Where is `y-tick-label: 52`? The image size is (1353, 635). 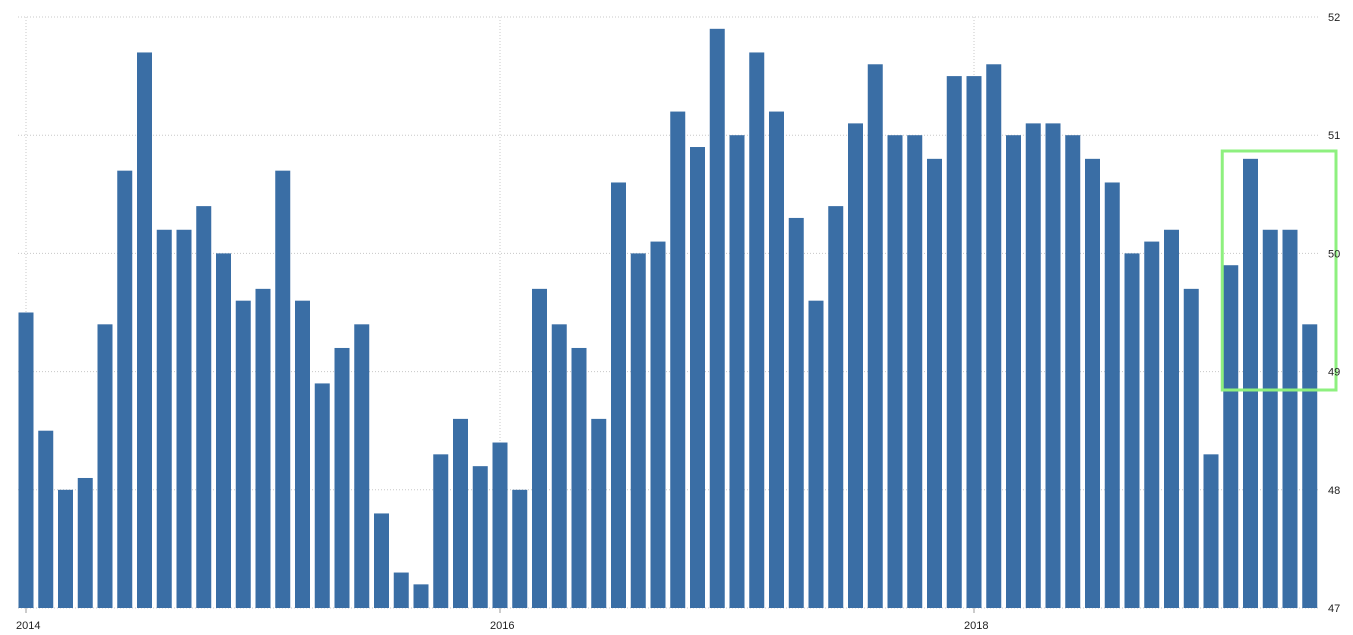
y-tick-label: 52 is located at coordinates (1334, 18).